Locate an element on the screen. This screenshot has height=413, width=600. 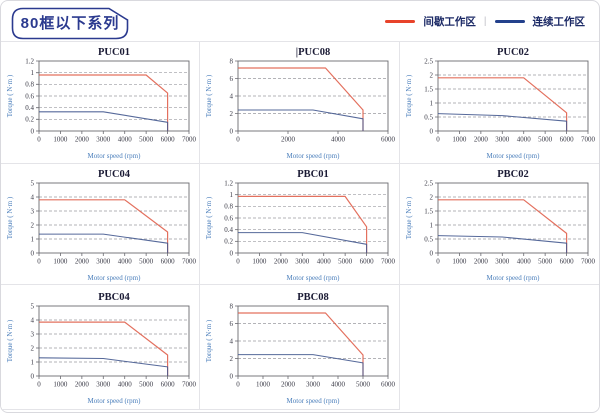
svg-text: PBC08 is located at coordinates (314, 297).